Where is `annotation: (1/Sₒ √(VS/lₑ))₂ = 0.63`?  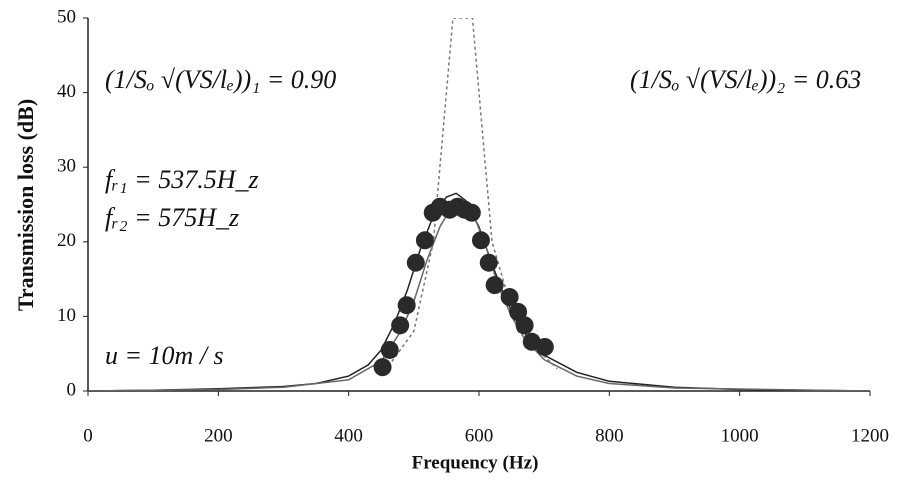
annotation: (1/Sₒ √(VS/lₑ))₂ = 0.63 is located at coordinates (745, 79).